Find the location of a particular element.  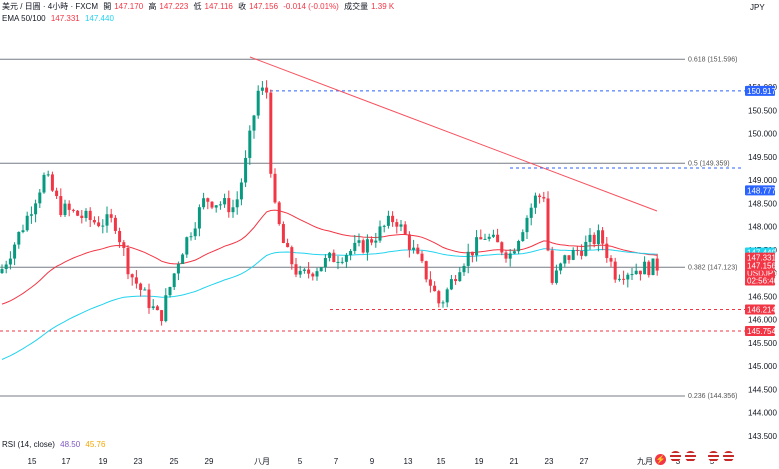

rsi-value-2: 45.76 is located at coordinates (95, 444).